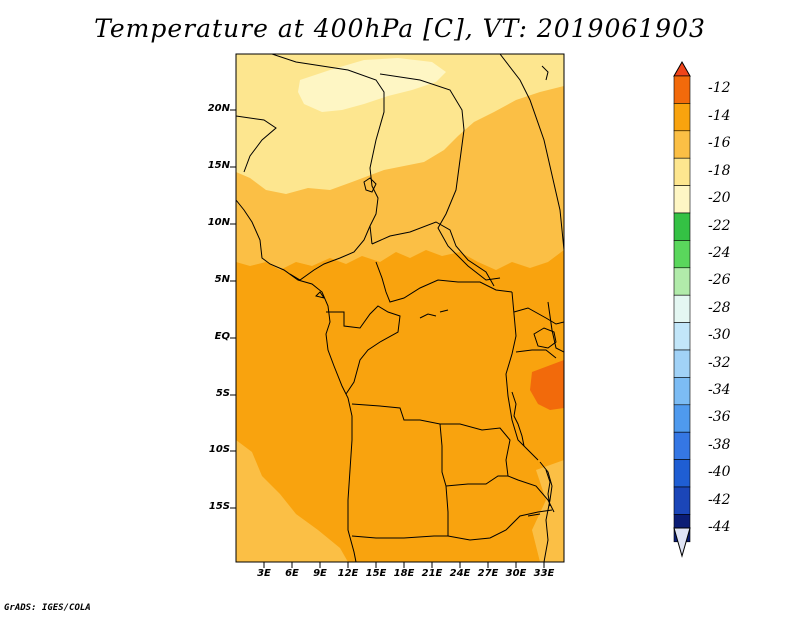  What do you see at coordinates (330, 253) in the screenshot?
I see `border-cameroon` at bounding box center [330, 253].